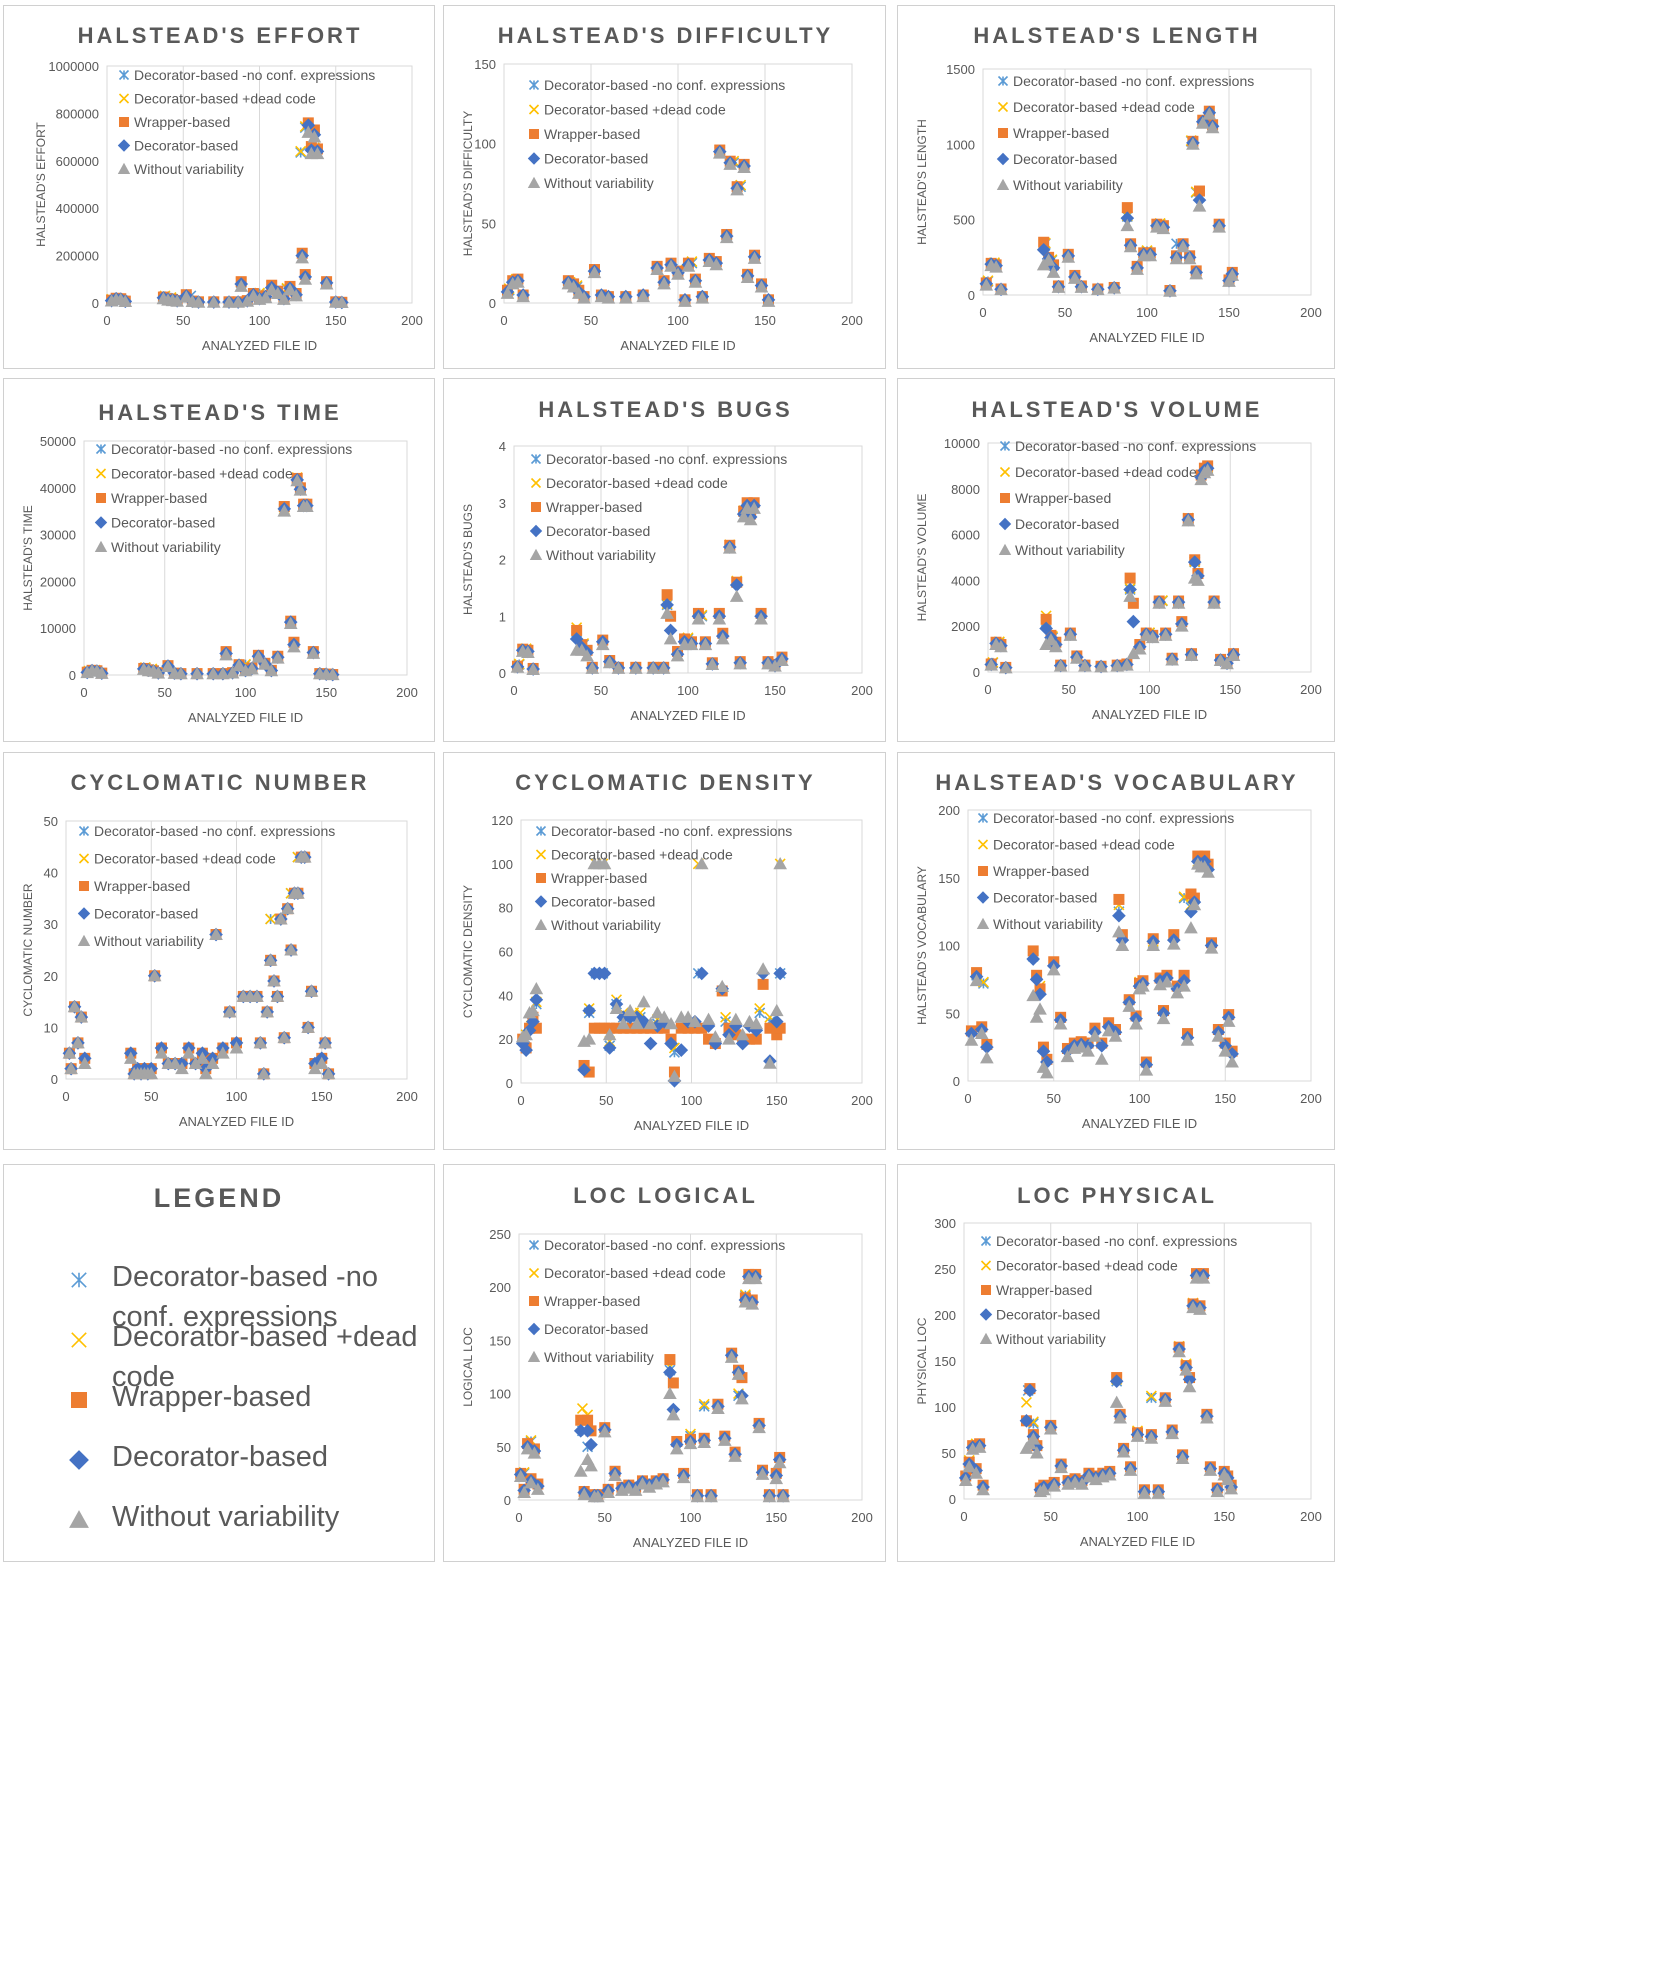 Image resolution: width=1677 pixels, height=1967 pixels. What do you see at coordinates (41, 183) in the screenshot?
I see `y-axis-label: HALSTEAD'S EFFORT` at bounding box center [41, 183].